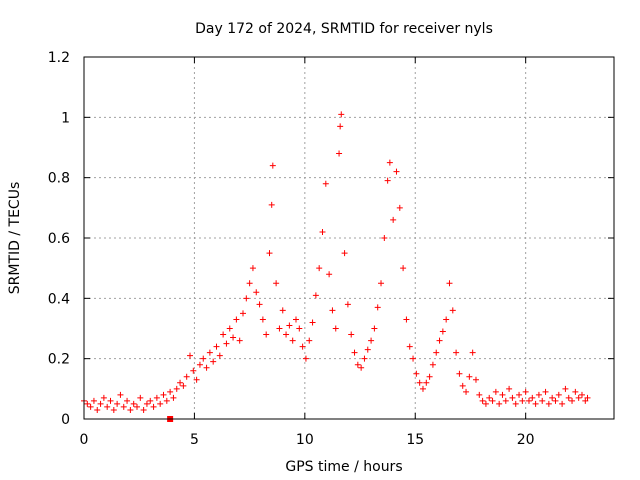  What do you see at coordinates (65, 118) in the screenshot?
I see `y-tick-label: 1` at bounding box center [65, 118].